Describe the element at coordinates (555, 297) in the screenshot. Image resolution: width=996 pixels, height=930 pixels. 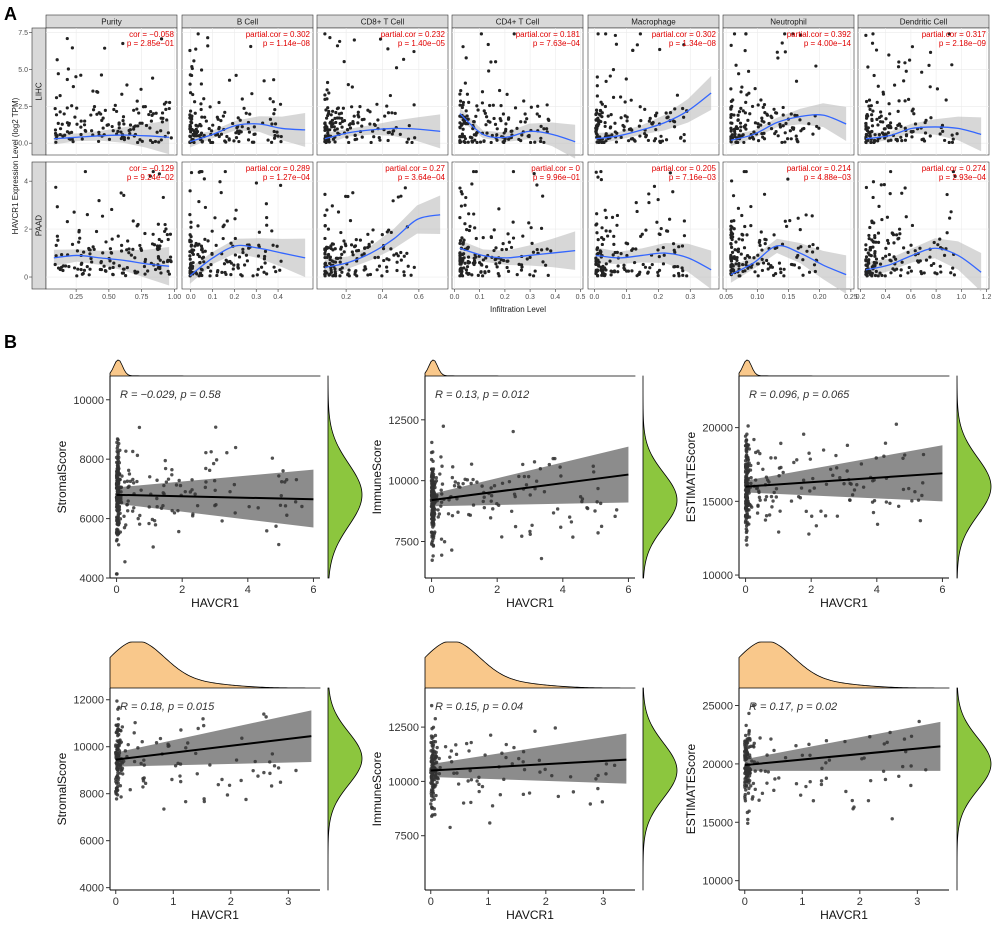
I see `x-tick-label: 0.4` at that location.